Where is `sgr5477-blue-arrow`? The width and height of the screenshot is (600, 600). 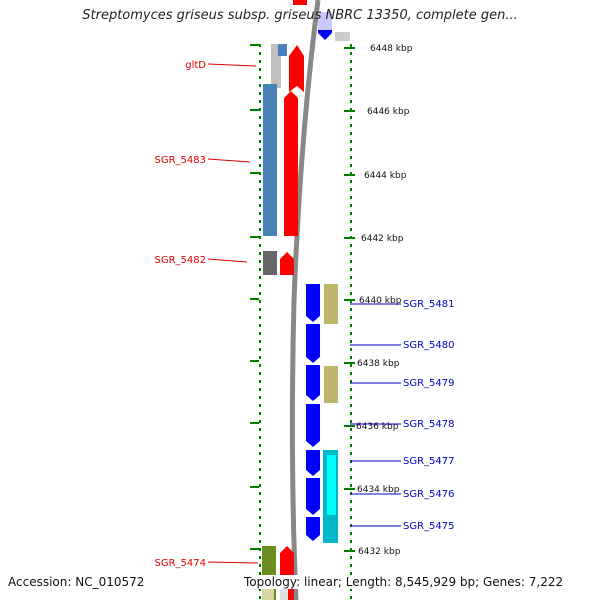
sgr5477-blue-arrow is located at coordinates (313, 463).